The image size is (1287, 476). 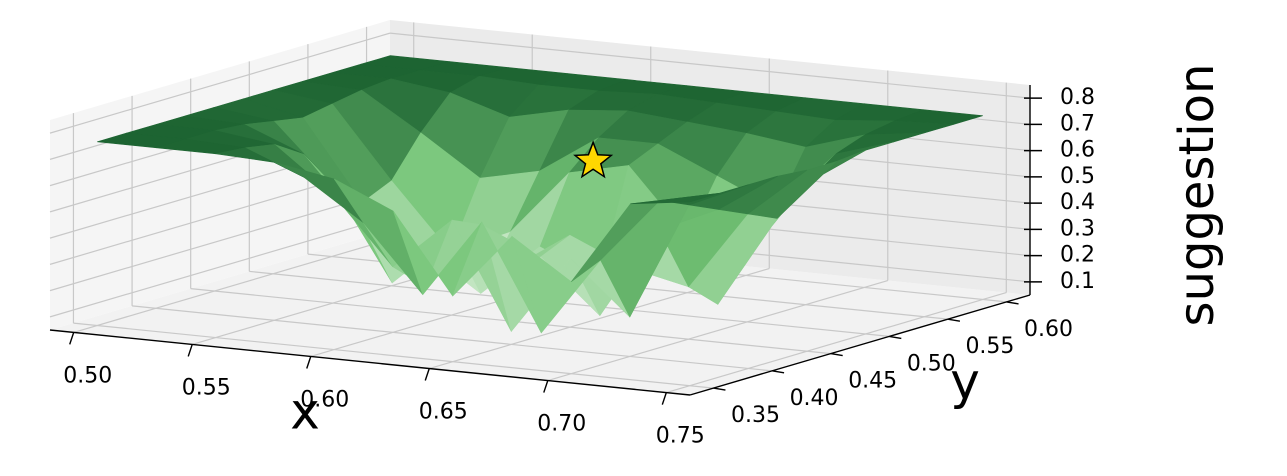 What do you see at coordinates (989, 346) in the screenshot?
I see `y-tick-label: 0.55` at bounding box center [989, 346].